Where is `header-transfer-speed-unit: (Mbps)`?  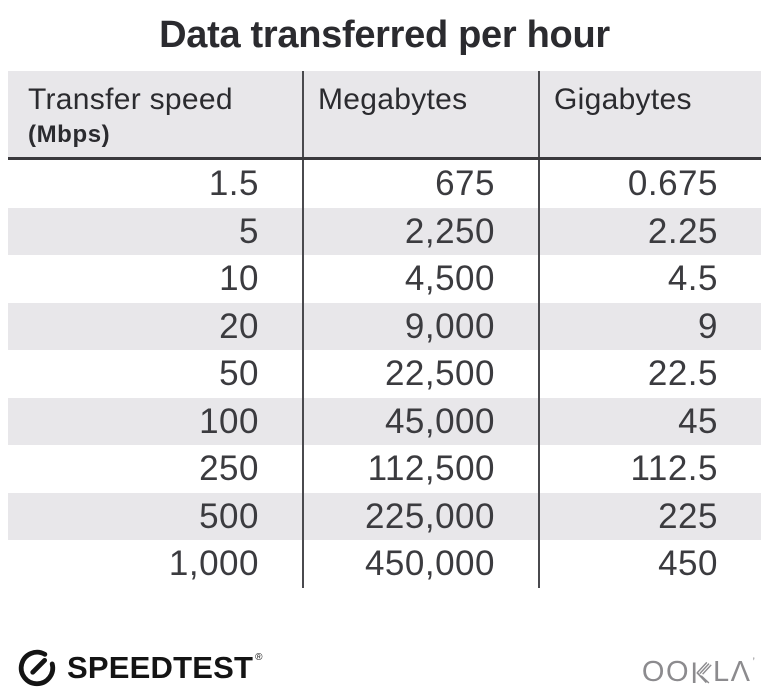 header-transfer-speed-unit: (Mbps) is located at coordinates (69, 134).